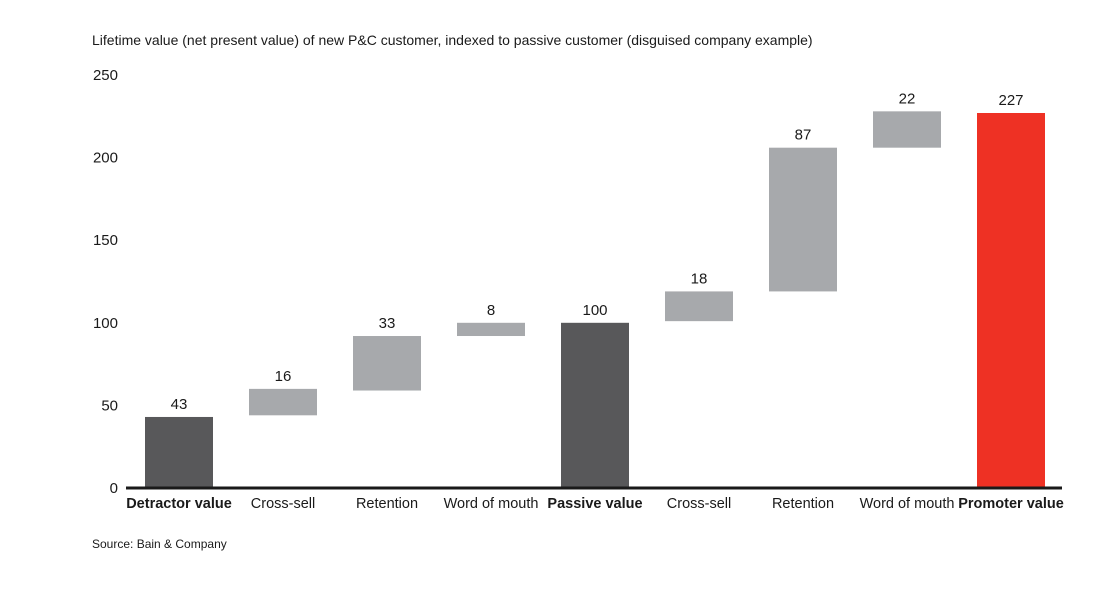 Image resolution: width=1105 pixels, height=590 pixels. Describe the element at coordinates (1011, 504) in the screenshot. I see `x-tick-label: Promoter value` at that location.